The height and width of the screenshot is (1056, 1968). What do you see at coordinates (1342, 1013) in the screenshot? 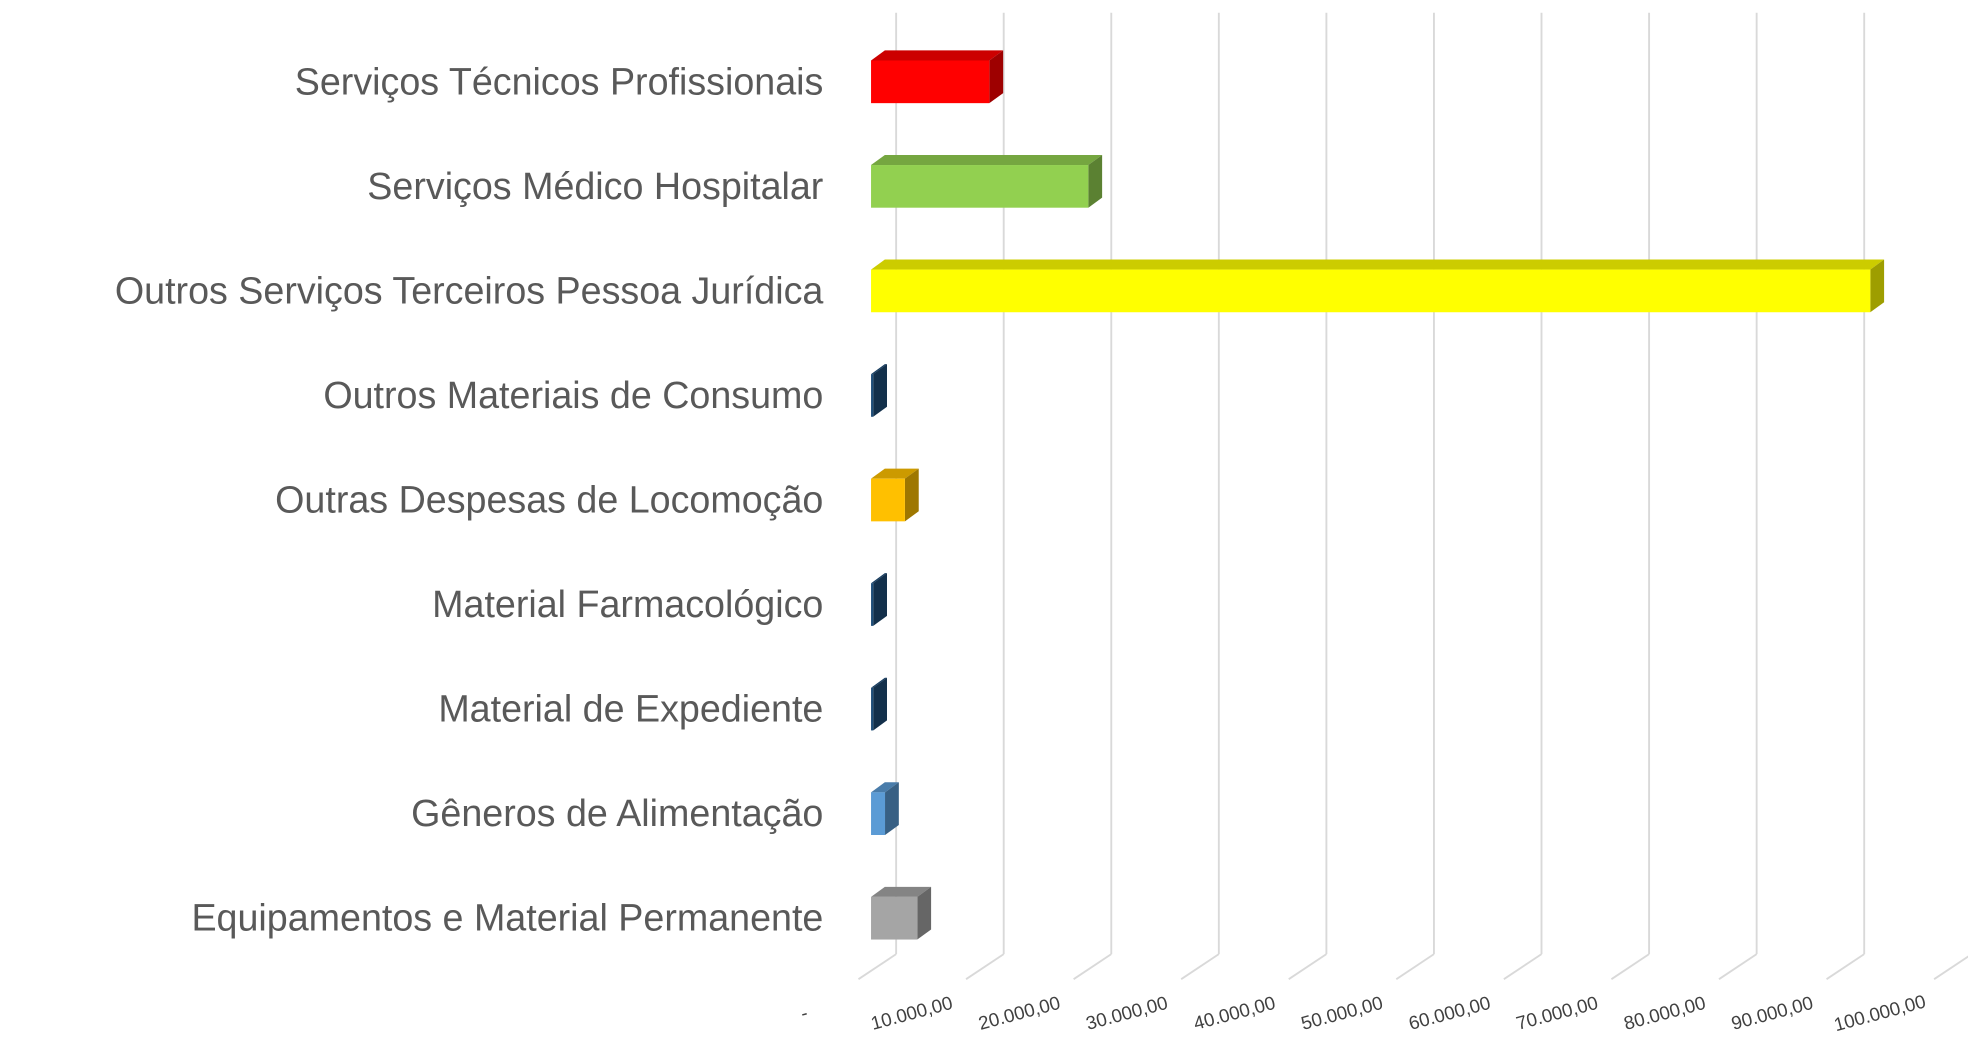
I see `x-tick-label: 50.000,00` at bounding box center [1342, 1013].